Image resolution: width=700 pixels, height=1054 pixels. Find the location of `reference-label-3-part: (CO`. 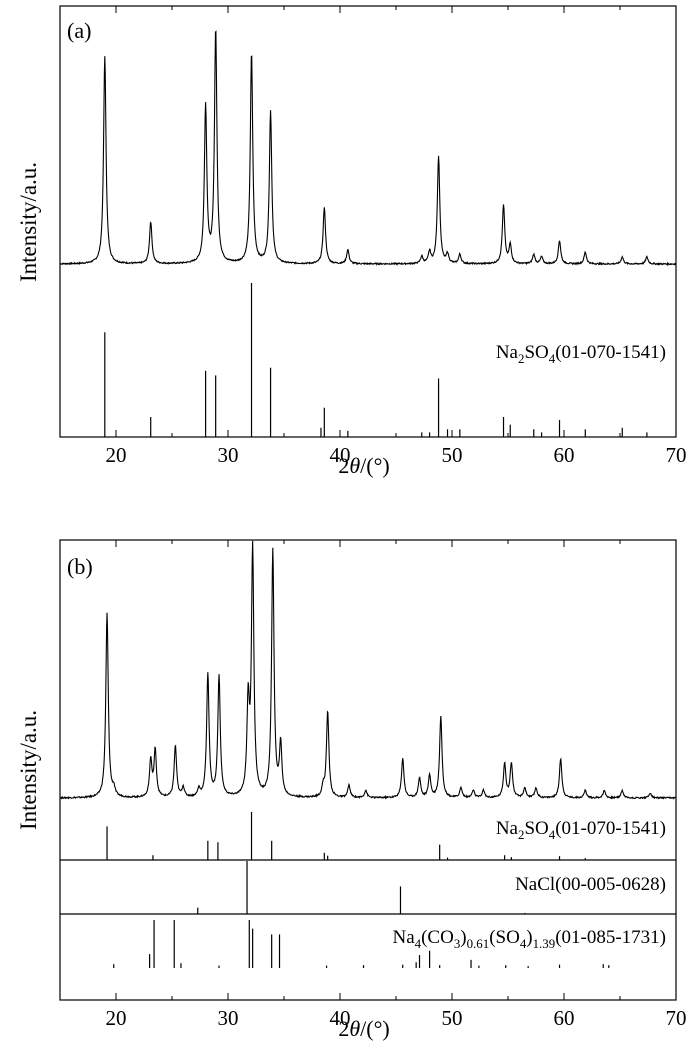

reference-label-3-part: (CO is located at coordinates (437, 937).